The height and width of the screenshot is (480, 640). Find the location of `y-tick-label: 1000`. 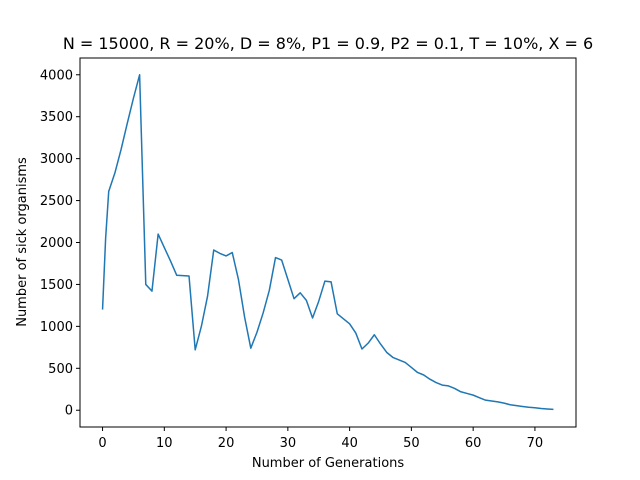

y-tick-label: 1000 is located at coordinates (56, 327).